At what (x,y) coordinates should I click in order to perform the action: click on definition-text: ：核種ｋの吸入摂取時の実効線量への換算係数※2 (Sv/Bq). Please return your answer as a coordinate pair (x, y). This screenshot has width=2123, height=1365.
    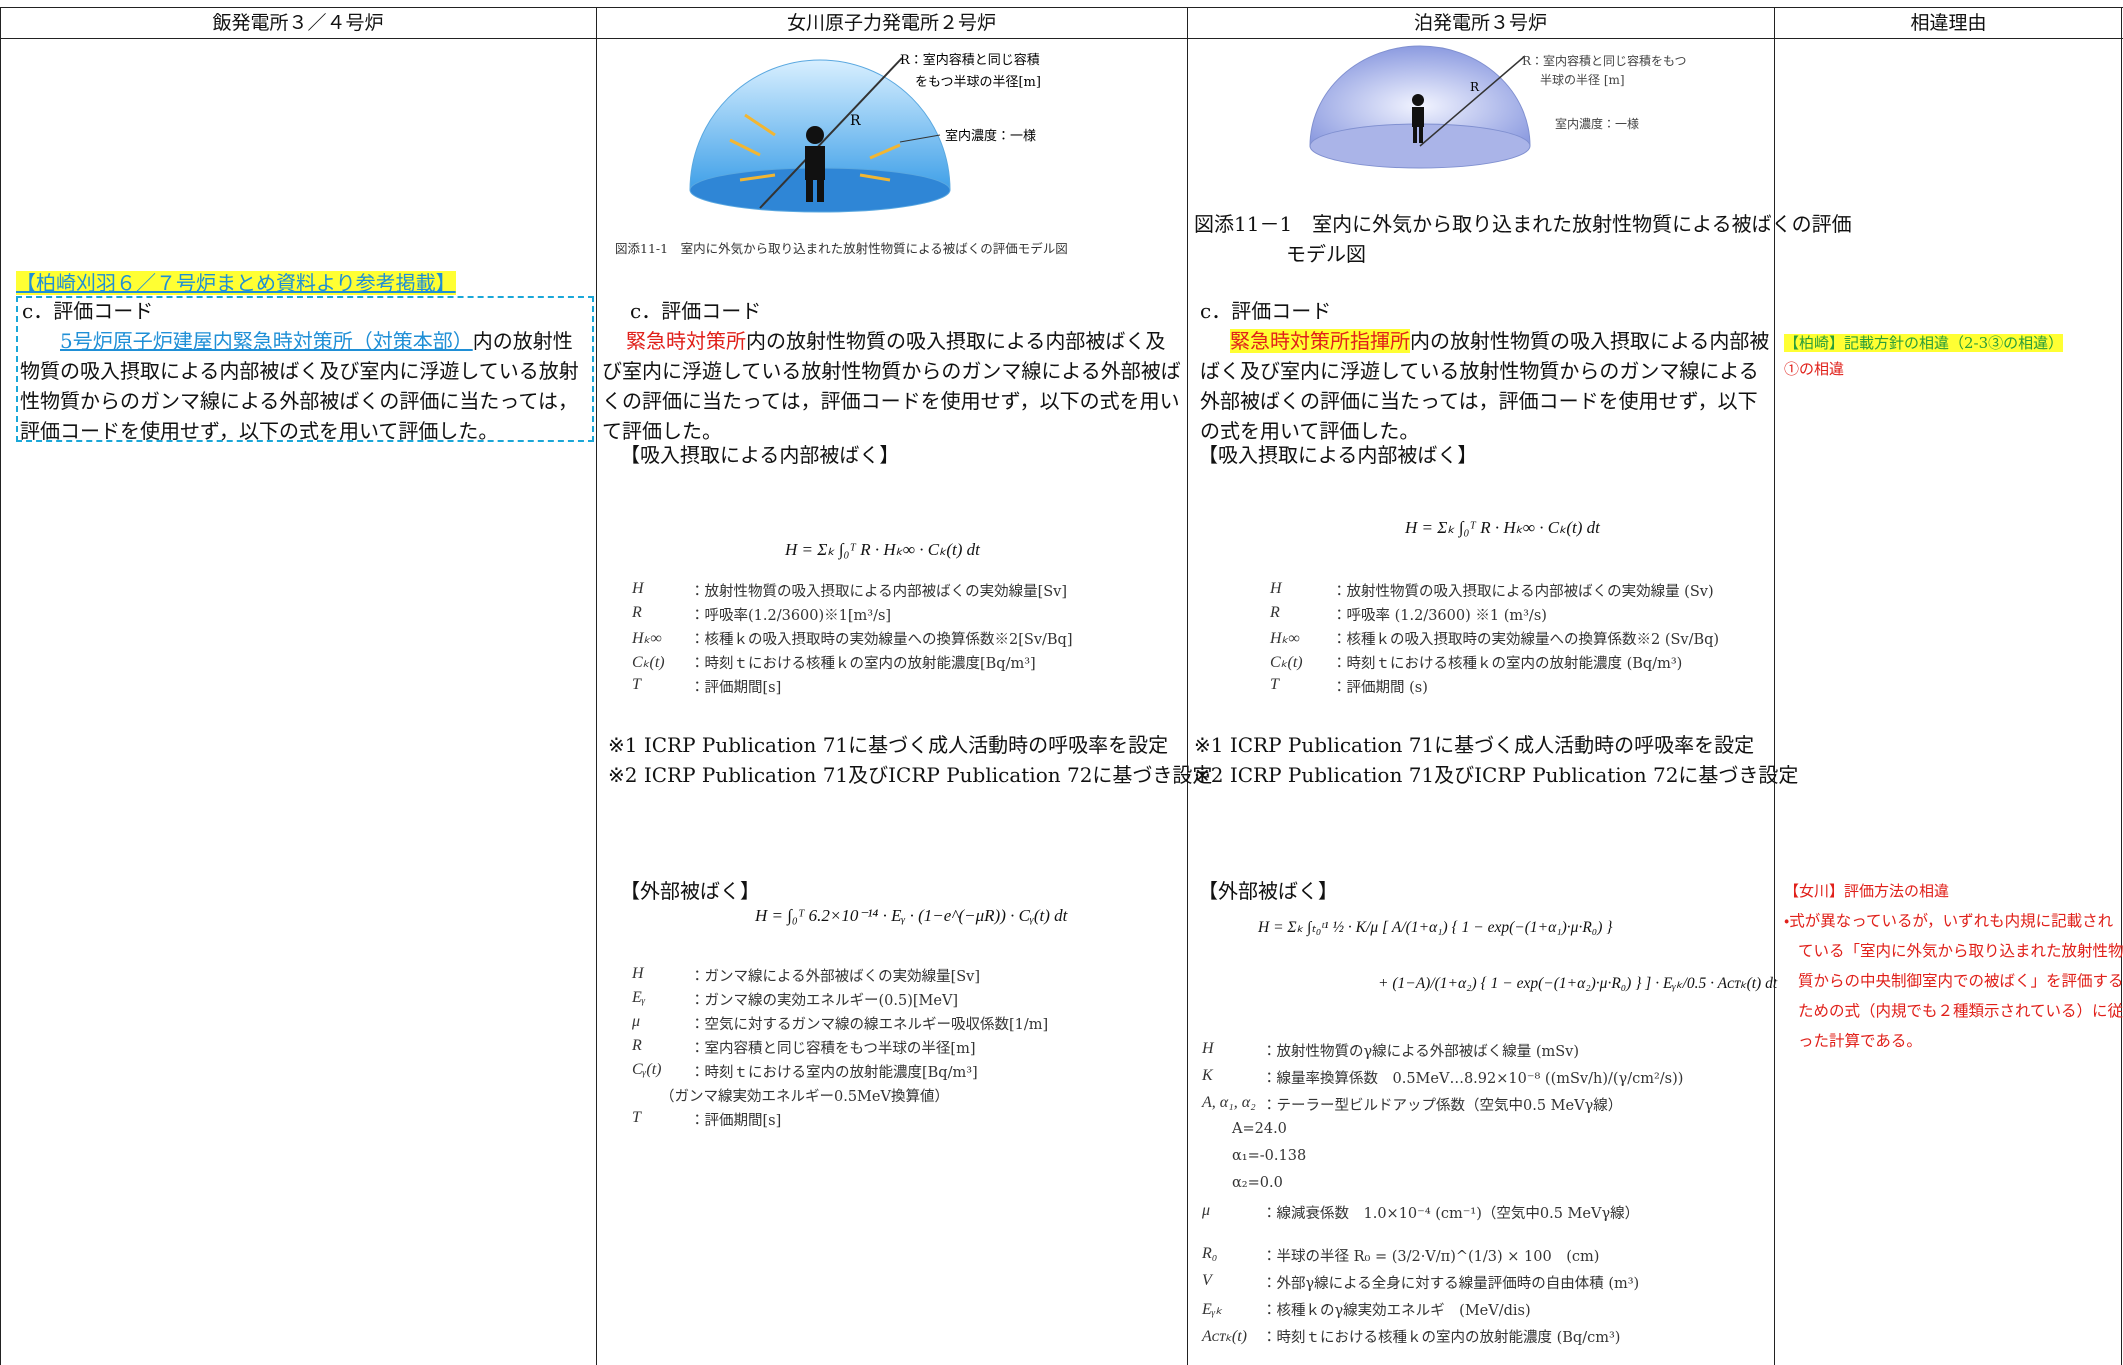
    Looking at the image, I should click on (1526, 640).